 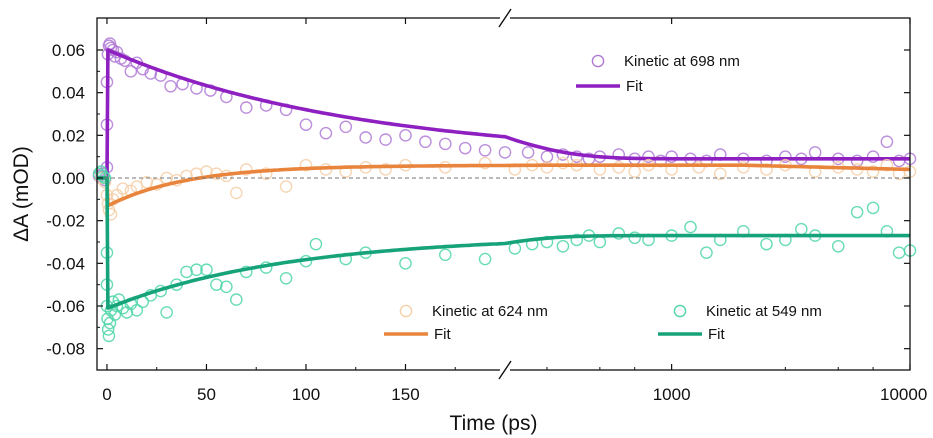 What do you see at coordinates (68, 50) in the screenshot?
I see `y-tick-label: 0.06` at bounding box center [68, 50].